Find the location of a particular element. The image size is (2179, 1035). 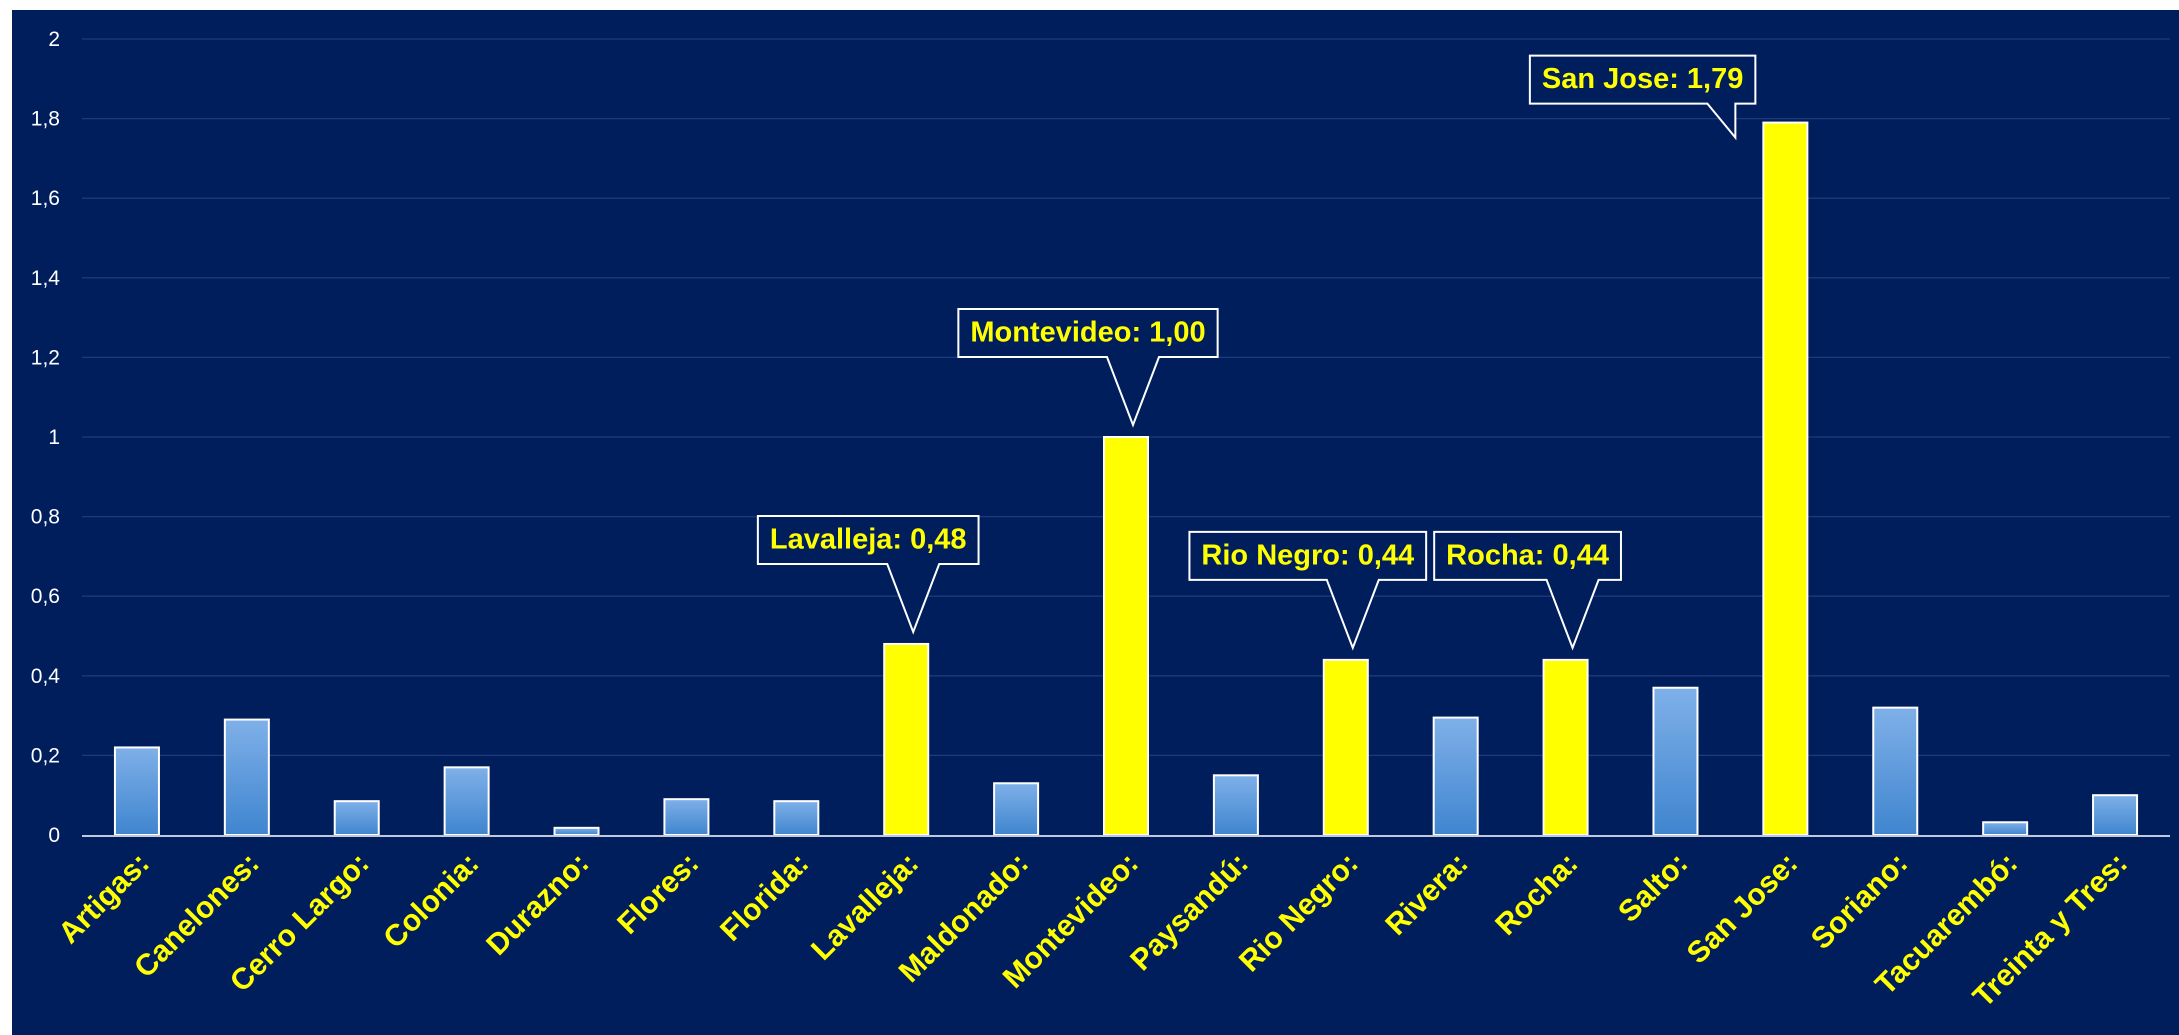

y-tick-label: 1,2 is located at coordinates (45, 357).